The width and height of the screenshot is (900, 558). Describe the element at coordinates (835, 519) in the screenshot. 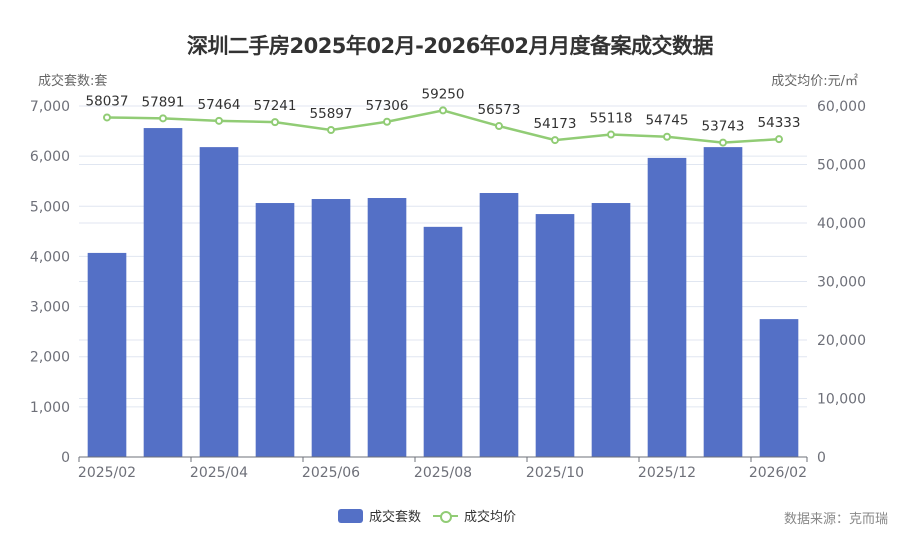

I see `data-source: 数据来源：克而瑞` at that location.